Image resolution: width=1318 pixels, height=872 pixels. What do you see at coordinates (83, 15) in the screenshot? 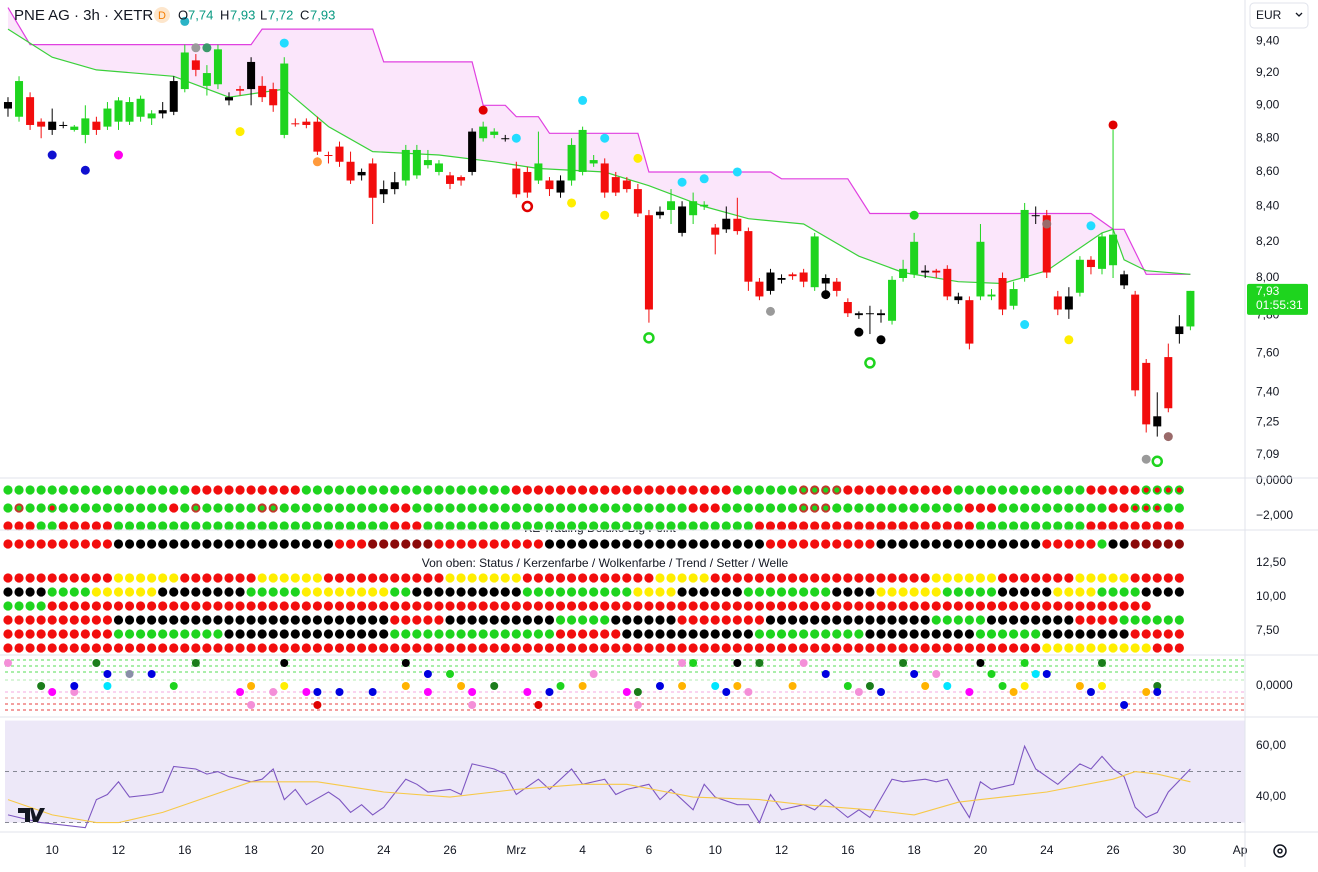
I see `symbol-title: PNE AG · 3h · XETR` at bounding box center [83, 15].